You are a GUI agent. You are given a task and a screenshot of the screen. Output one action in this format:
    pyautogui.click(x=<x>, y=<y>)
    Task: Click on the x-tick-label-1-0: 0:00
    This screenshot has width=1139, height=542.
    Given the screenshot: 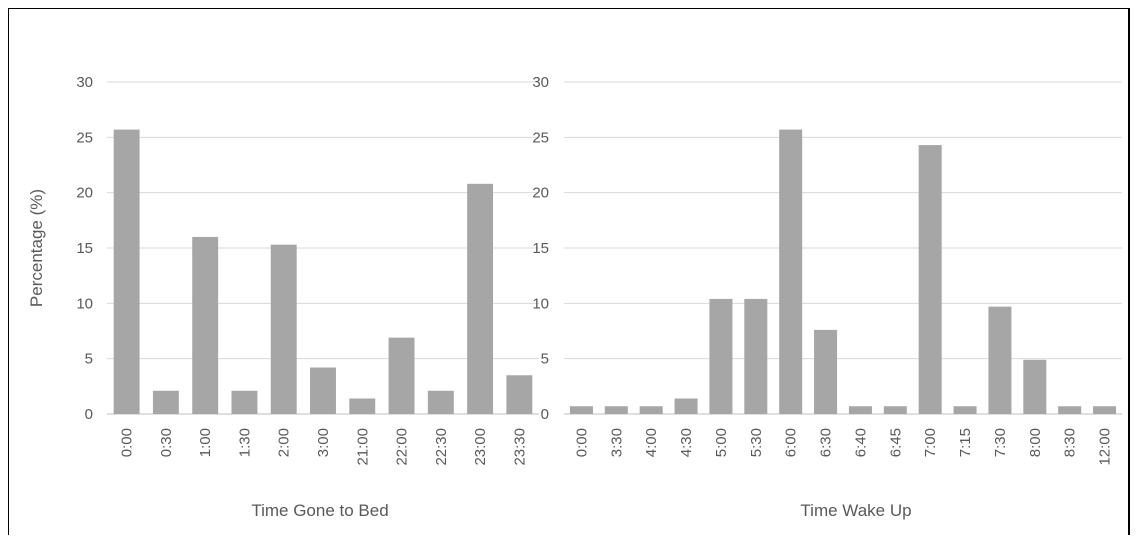 What is the action you would take?
    pyautogui.click(x=581, y=442)
    